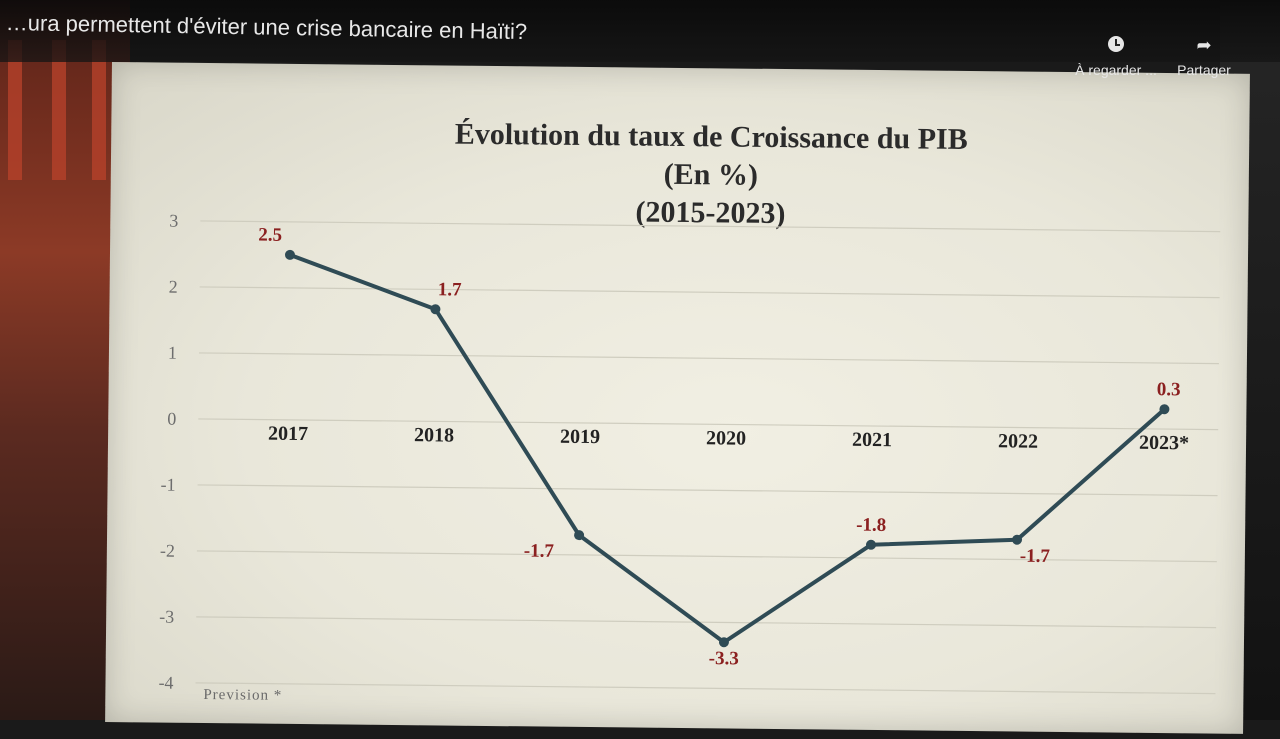 This screenshot has width=1280, height=739. I want to click on x-tick-label: 2021, so click(872, 440).